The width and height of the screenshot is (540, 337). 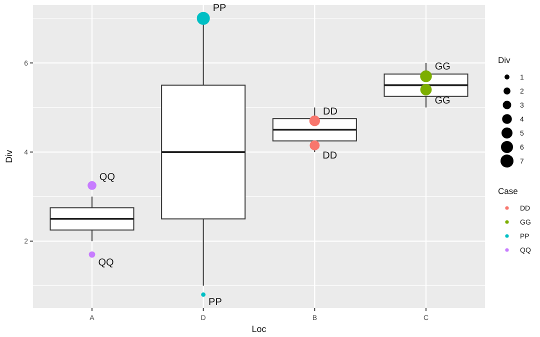 What do you see at coordinates (508, 191) in the screenshot?
I see `legend-title: Case` at bounding box center [508, 191].